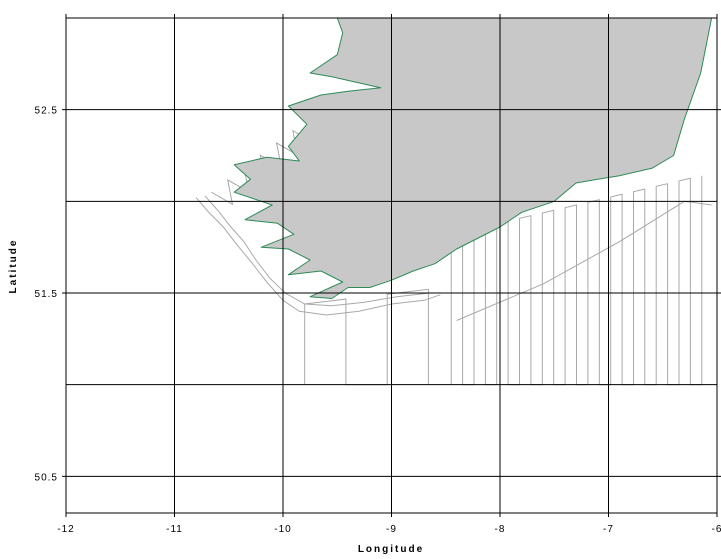  What do you see at coordinates (46, 294) in the screenshot?
I see `y-tick-label: 51.5` at bounding box center [46, 294].